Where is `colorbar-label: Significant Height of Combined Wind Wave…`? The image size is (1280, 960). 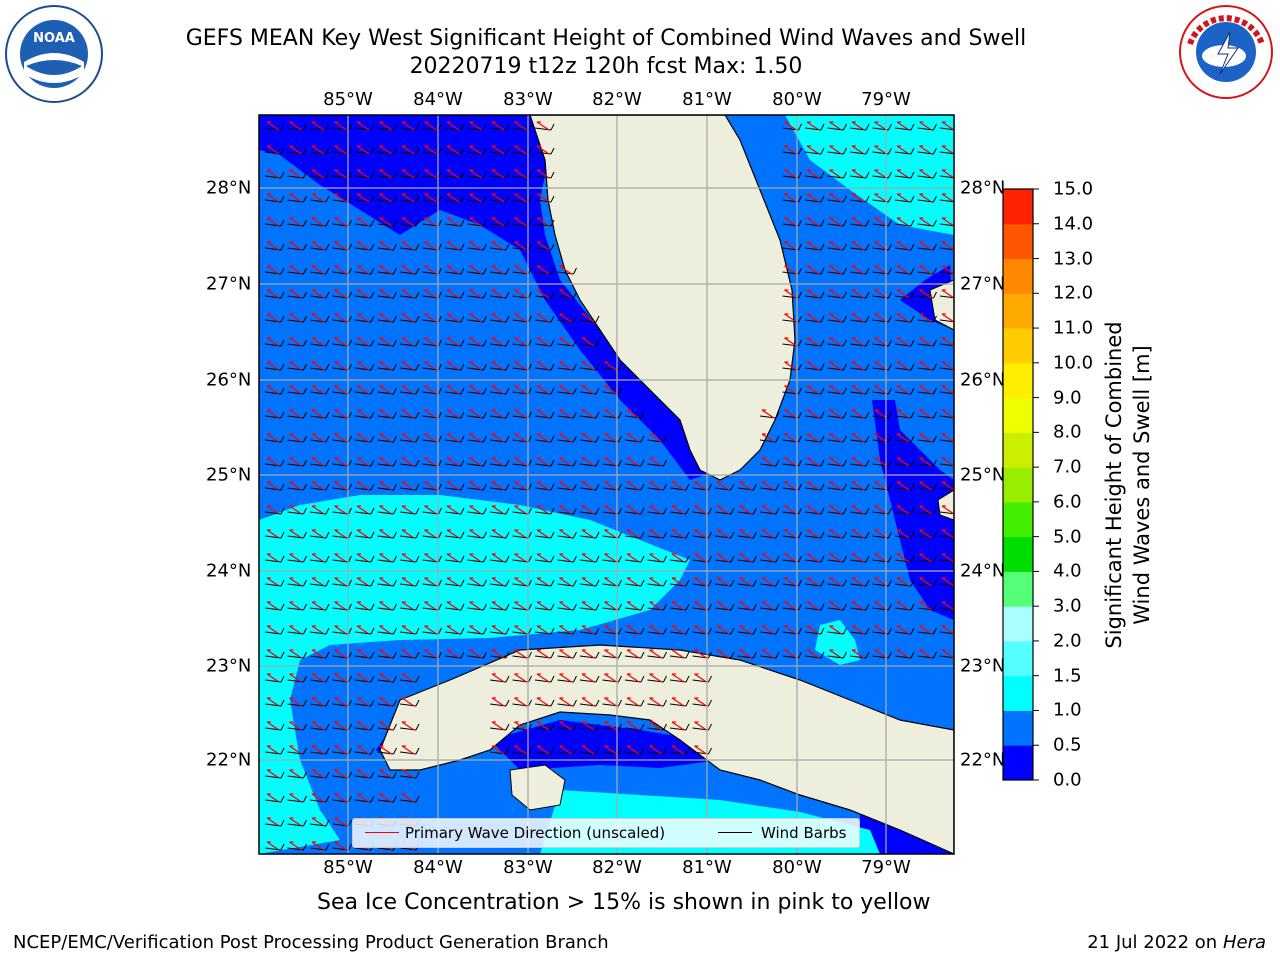
colorbar-label: Significant Height of Combined Wind Wave… is located at coordinates (1128, 484).